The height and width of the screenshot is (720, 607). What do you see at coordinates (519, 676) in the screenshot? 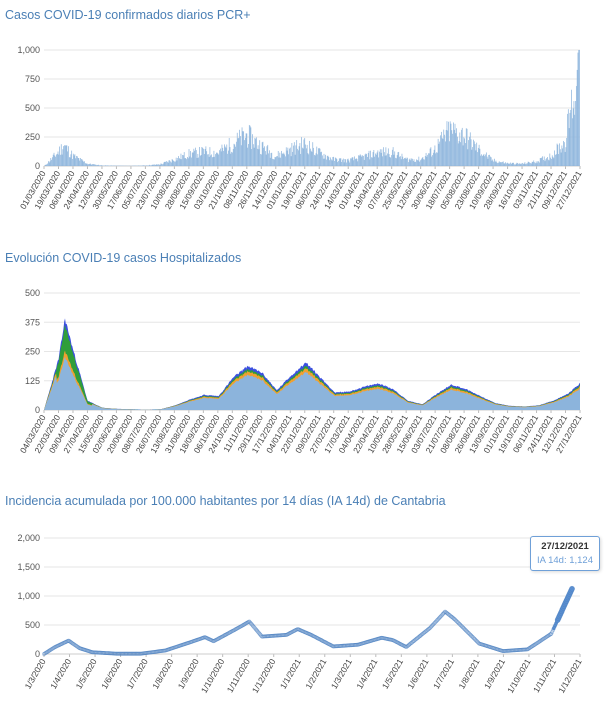
I see `x-tick-label: 1/10/2021` at bounding box center [519, 676].